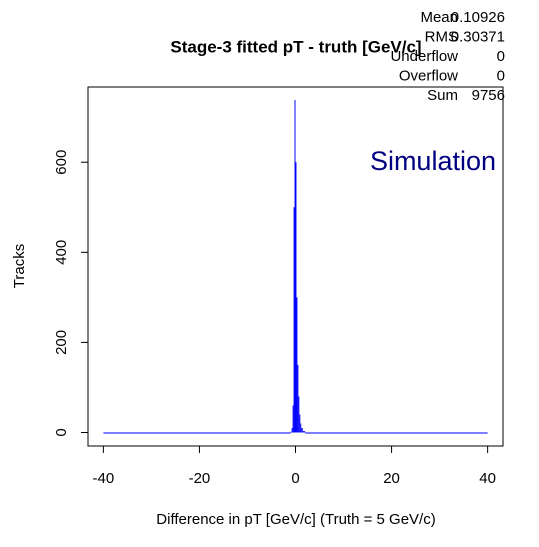  Describe the element at coordinates (441, 36) in the screenshot. I see `stat-label: RMS` at that location.